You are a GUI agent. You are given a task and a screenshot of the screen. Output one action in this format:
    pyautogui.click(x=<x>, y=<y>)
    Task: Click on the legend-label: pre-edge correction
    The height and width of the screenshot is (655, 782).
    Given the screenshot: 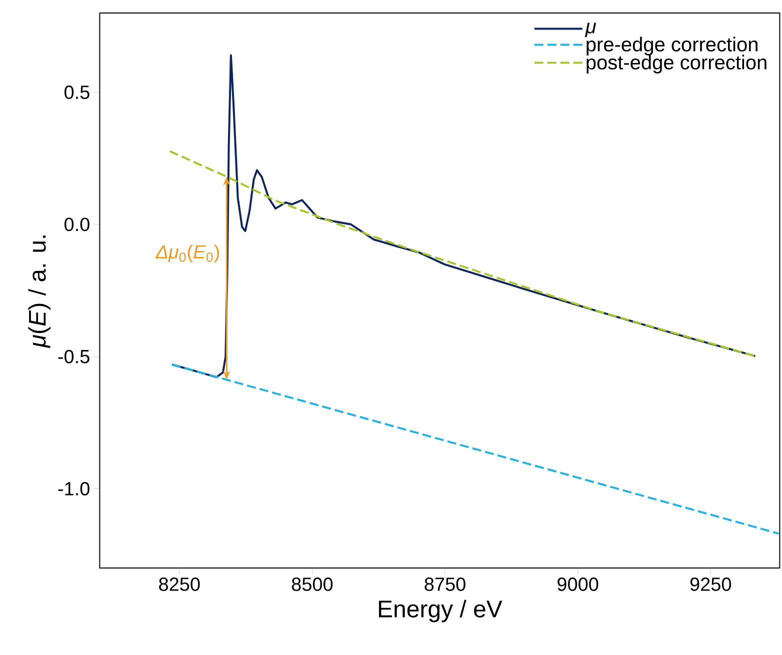 What is the action you would take?
    pyautogui.click(x=672, y=46)
    